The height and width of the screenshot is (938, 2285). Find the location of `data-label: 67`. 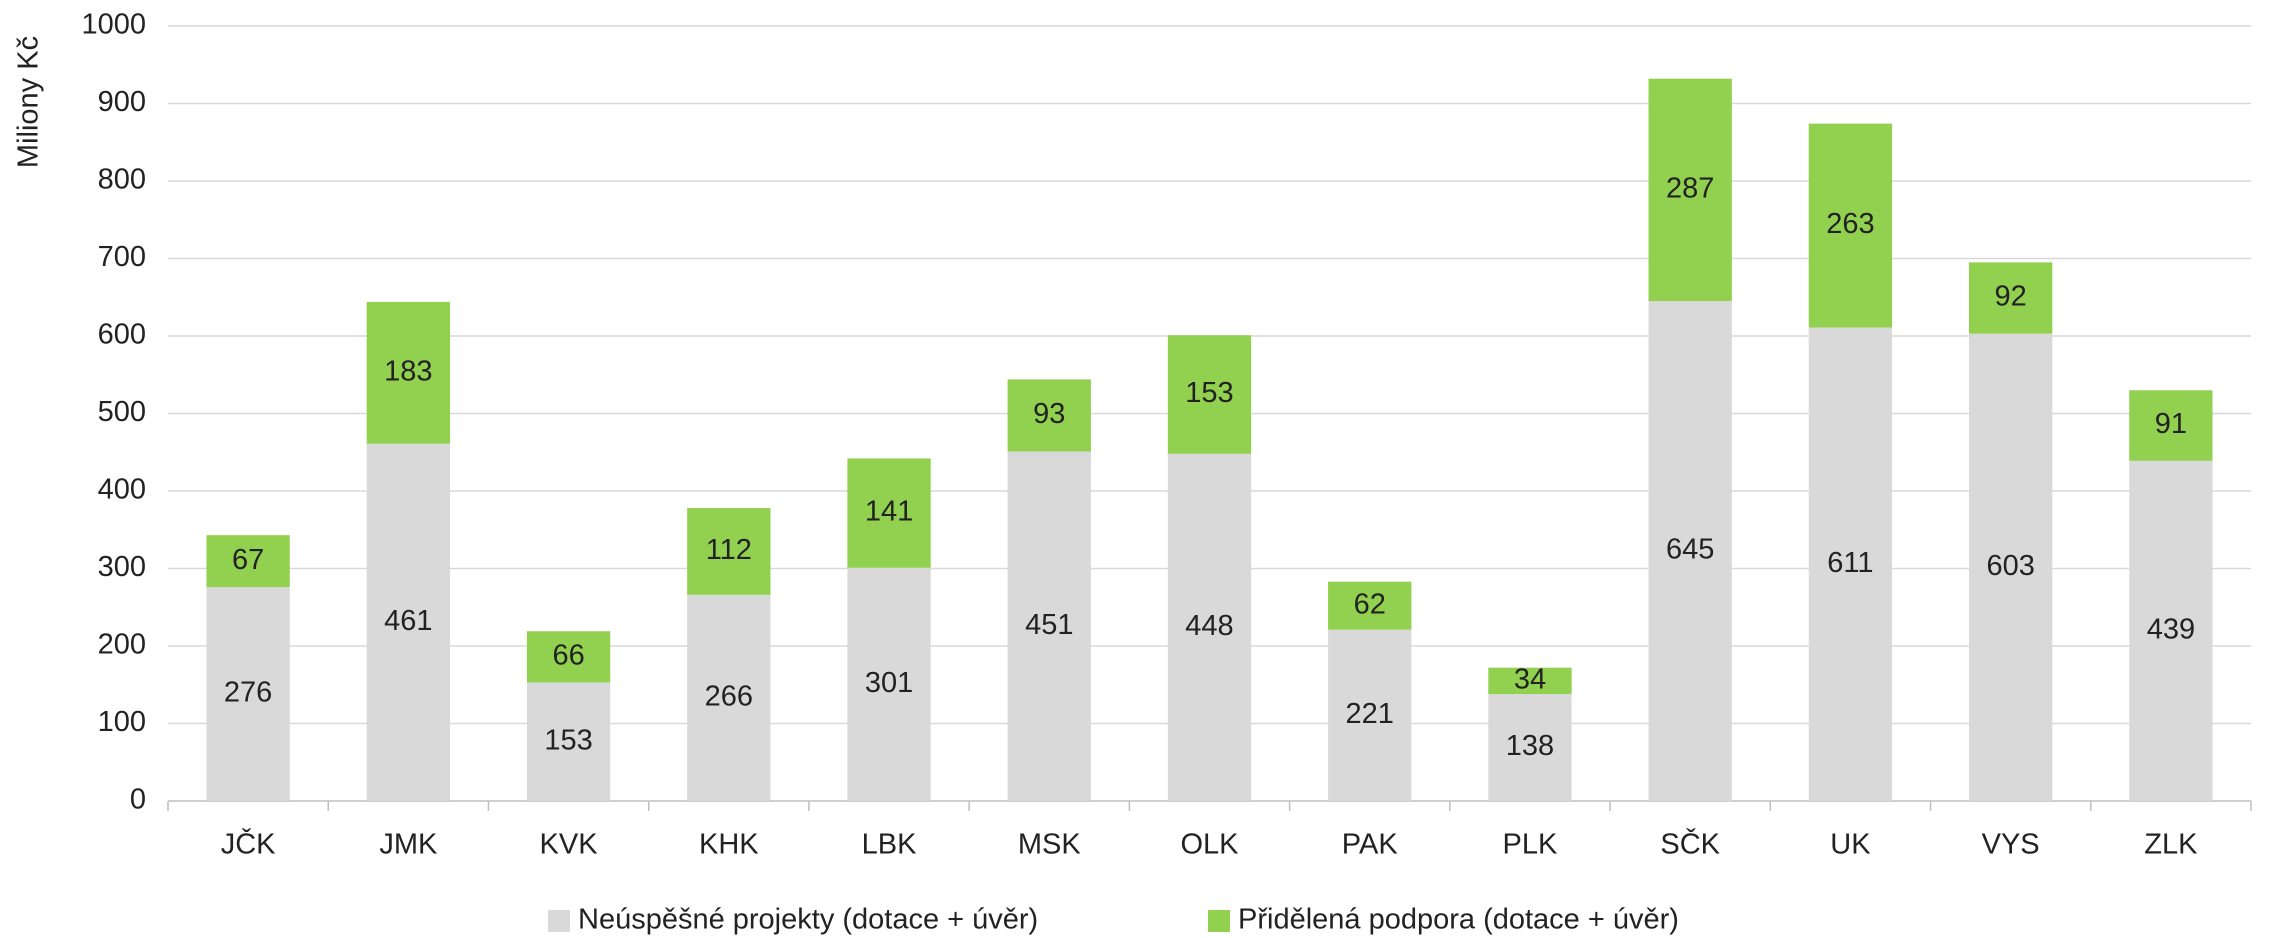

data-label: 67 is located at coordinates (248, 560).